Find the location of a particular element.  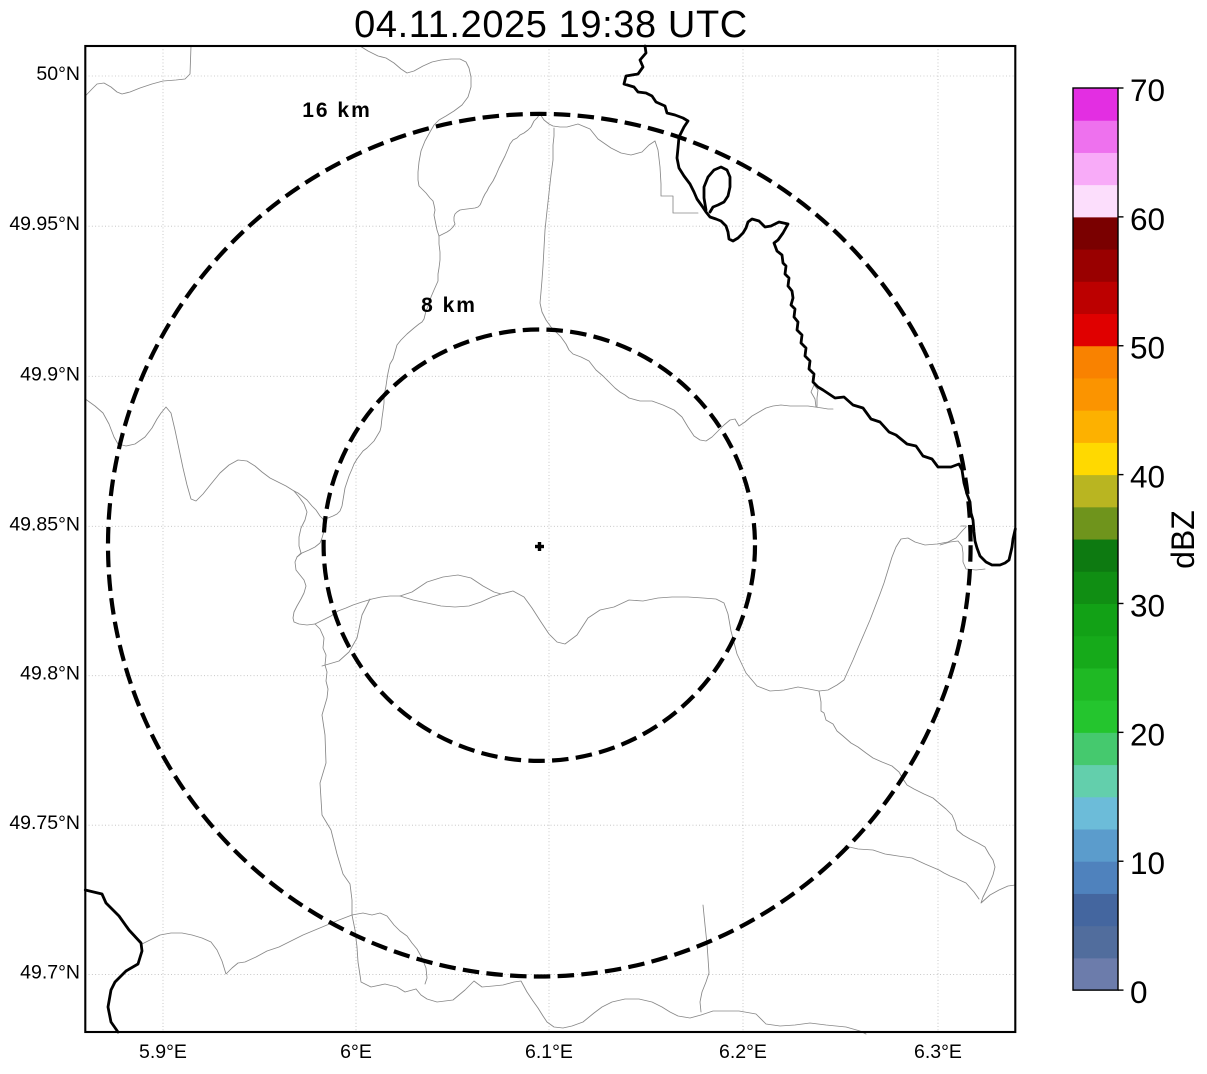

svg-text: dBZ is located at coordinates (1183, 539).